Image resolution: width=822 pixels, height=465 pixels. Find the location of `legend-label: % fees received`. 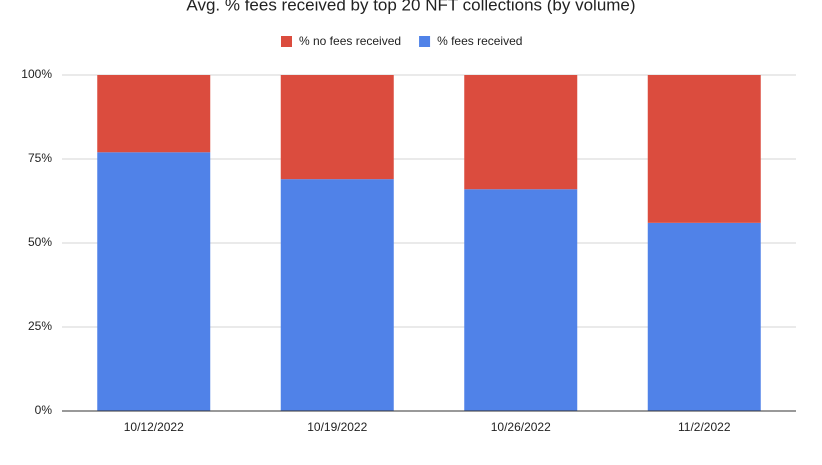

legend-label: % fees received is located at coordinates (479, 41).